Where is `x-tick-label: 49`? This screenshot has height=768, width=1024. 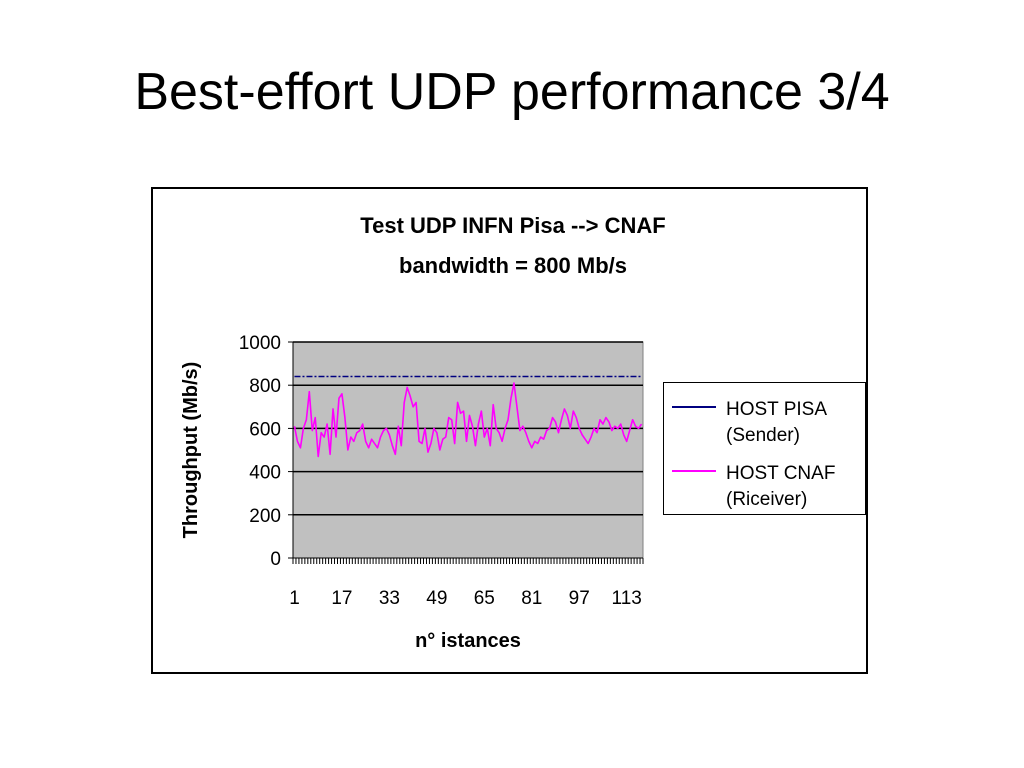
x-tick-label: 49 is located at coordinates (436, 598).